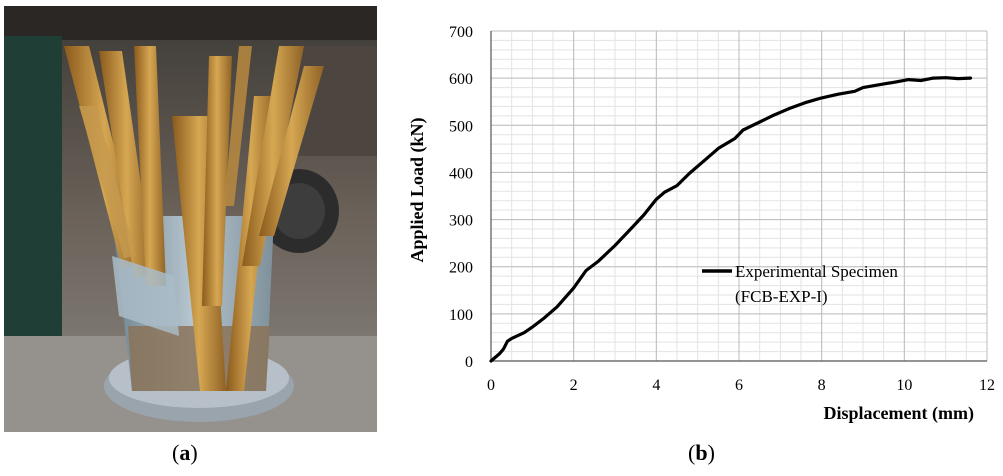  I want to click on x-tick-label: 0, so click(491, 385).